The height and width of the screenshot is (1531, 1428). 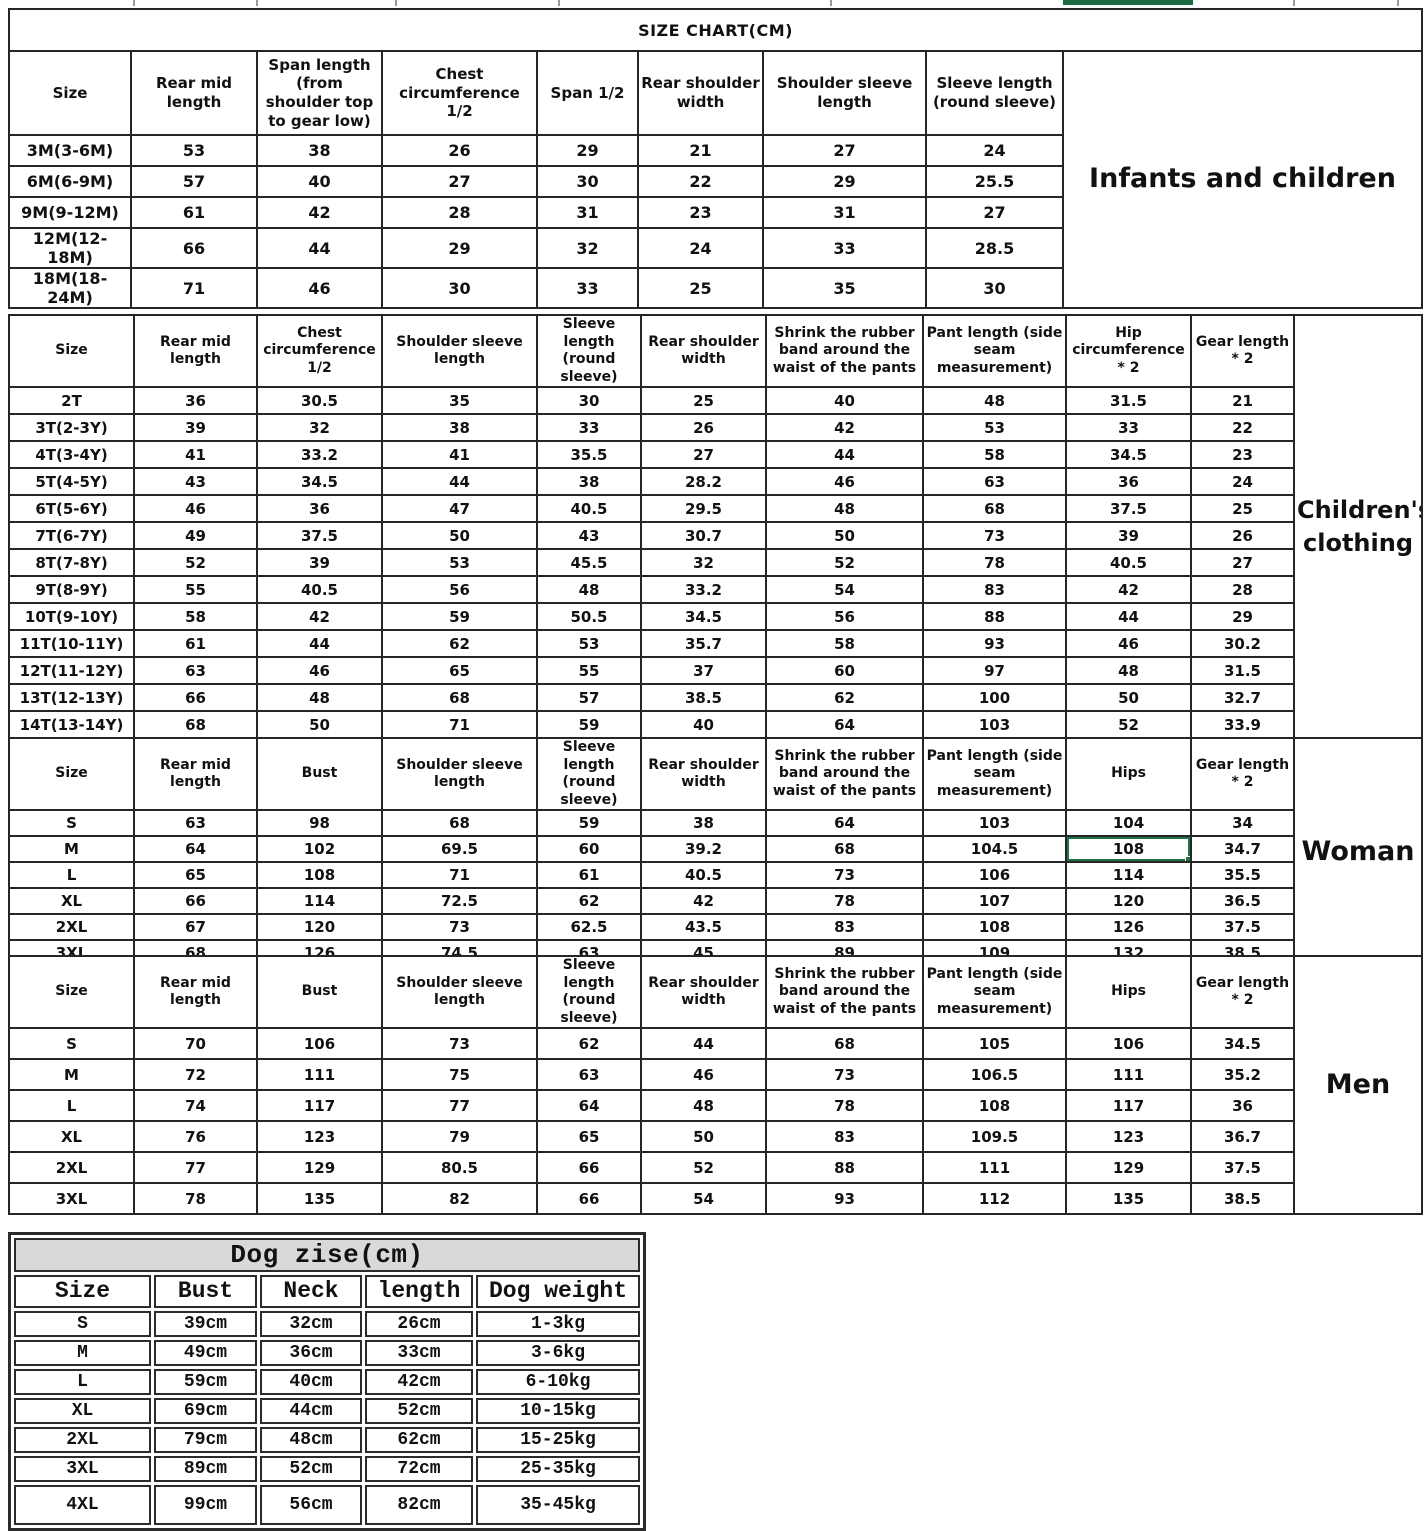 What do you see at coordinates (1242, 427) in the screenshot?
I see `cell: 22` at bounding box center [1242, 427].